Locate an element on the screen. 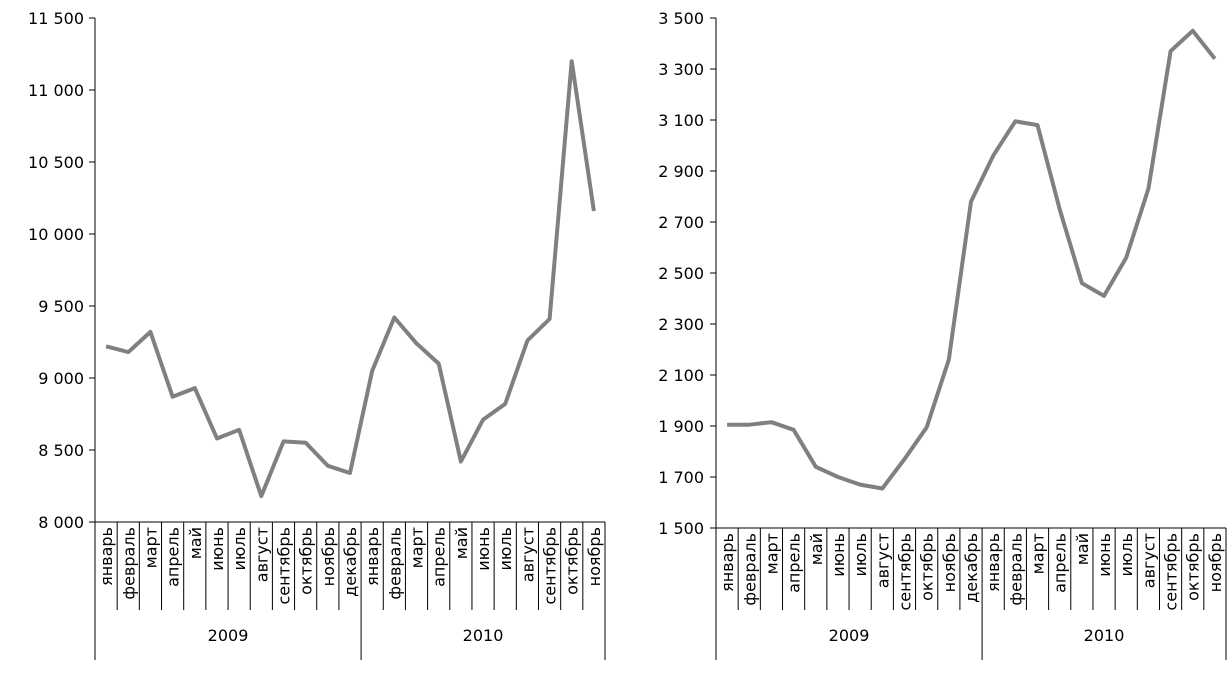 This screenshot has height=675, width=1227. y-tick-label: 2 500 is located at coordinates (681, 273).